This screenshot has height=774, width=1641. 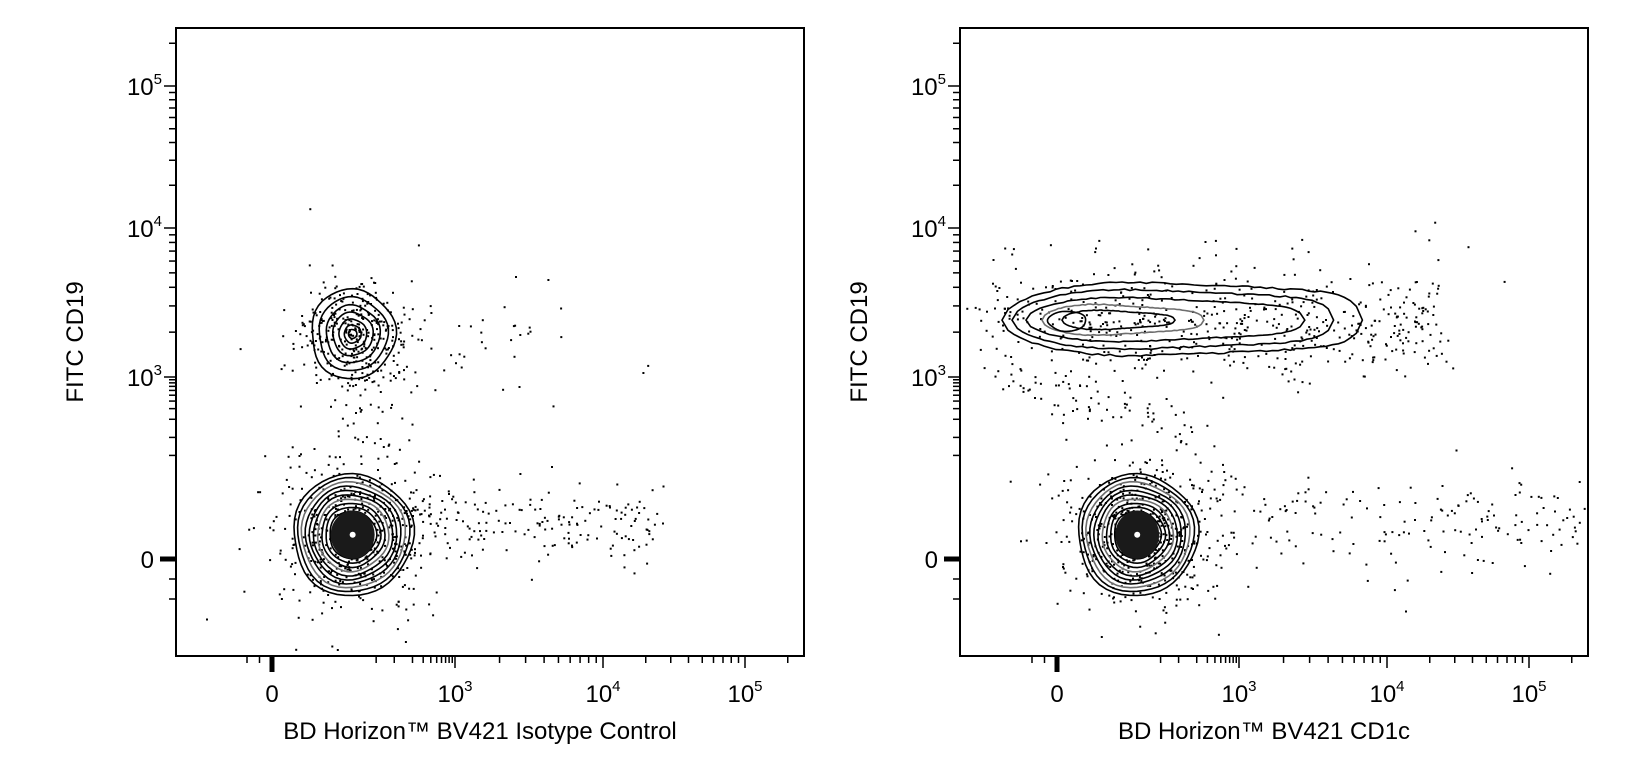 What do you see at coordinates (1137, 535) in the screenshot?
I see `contour-line` at bounding box center [1137, 535].